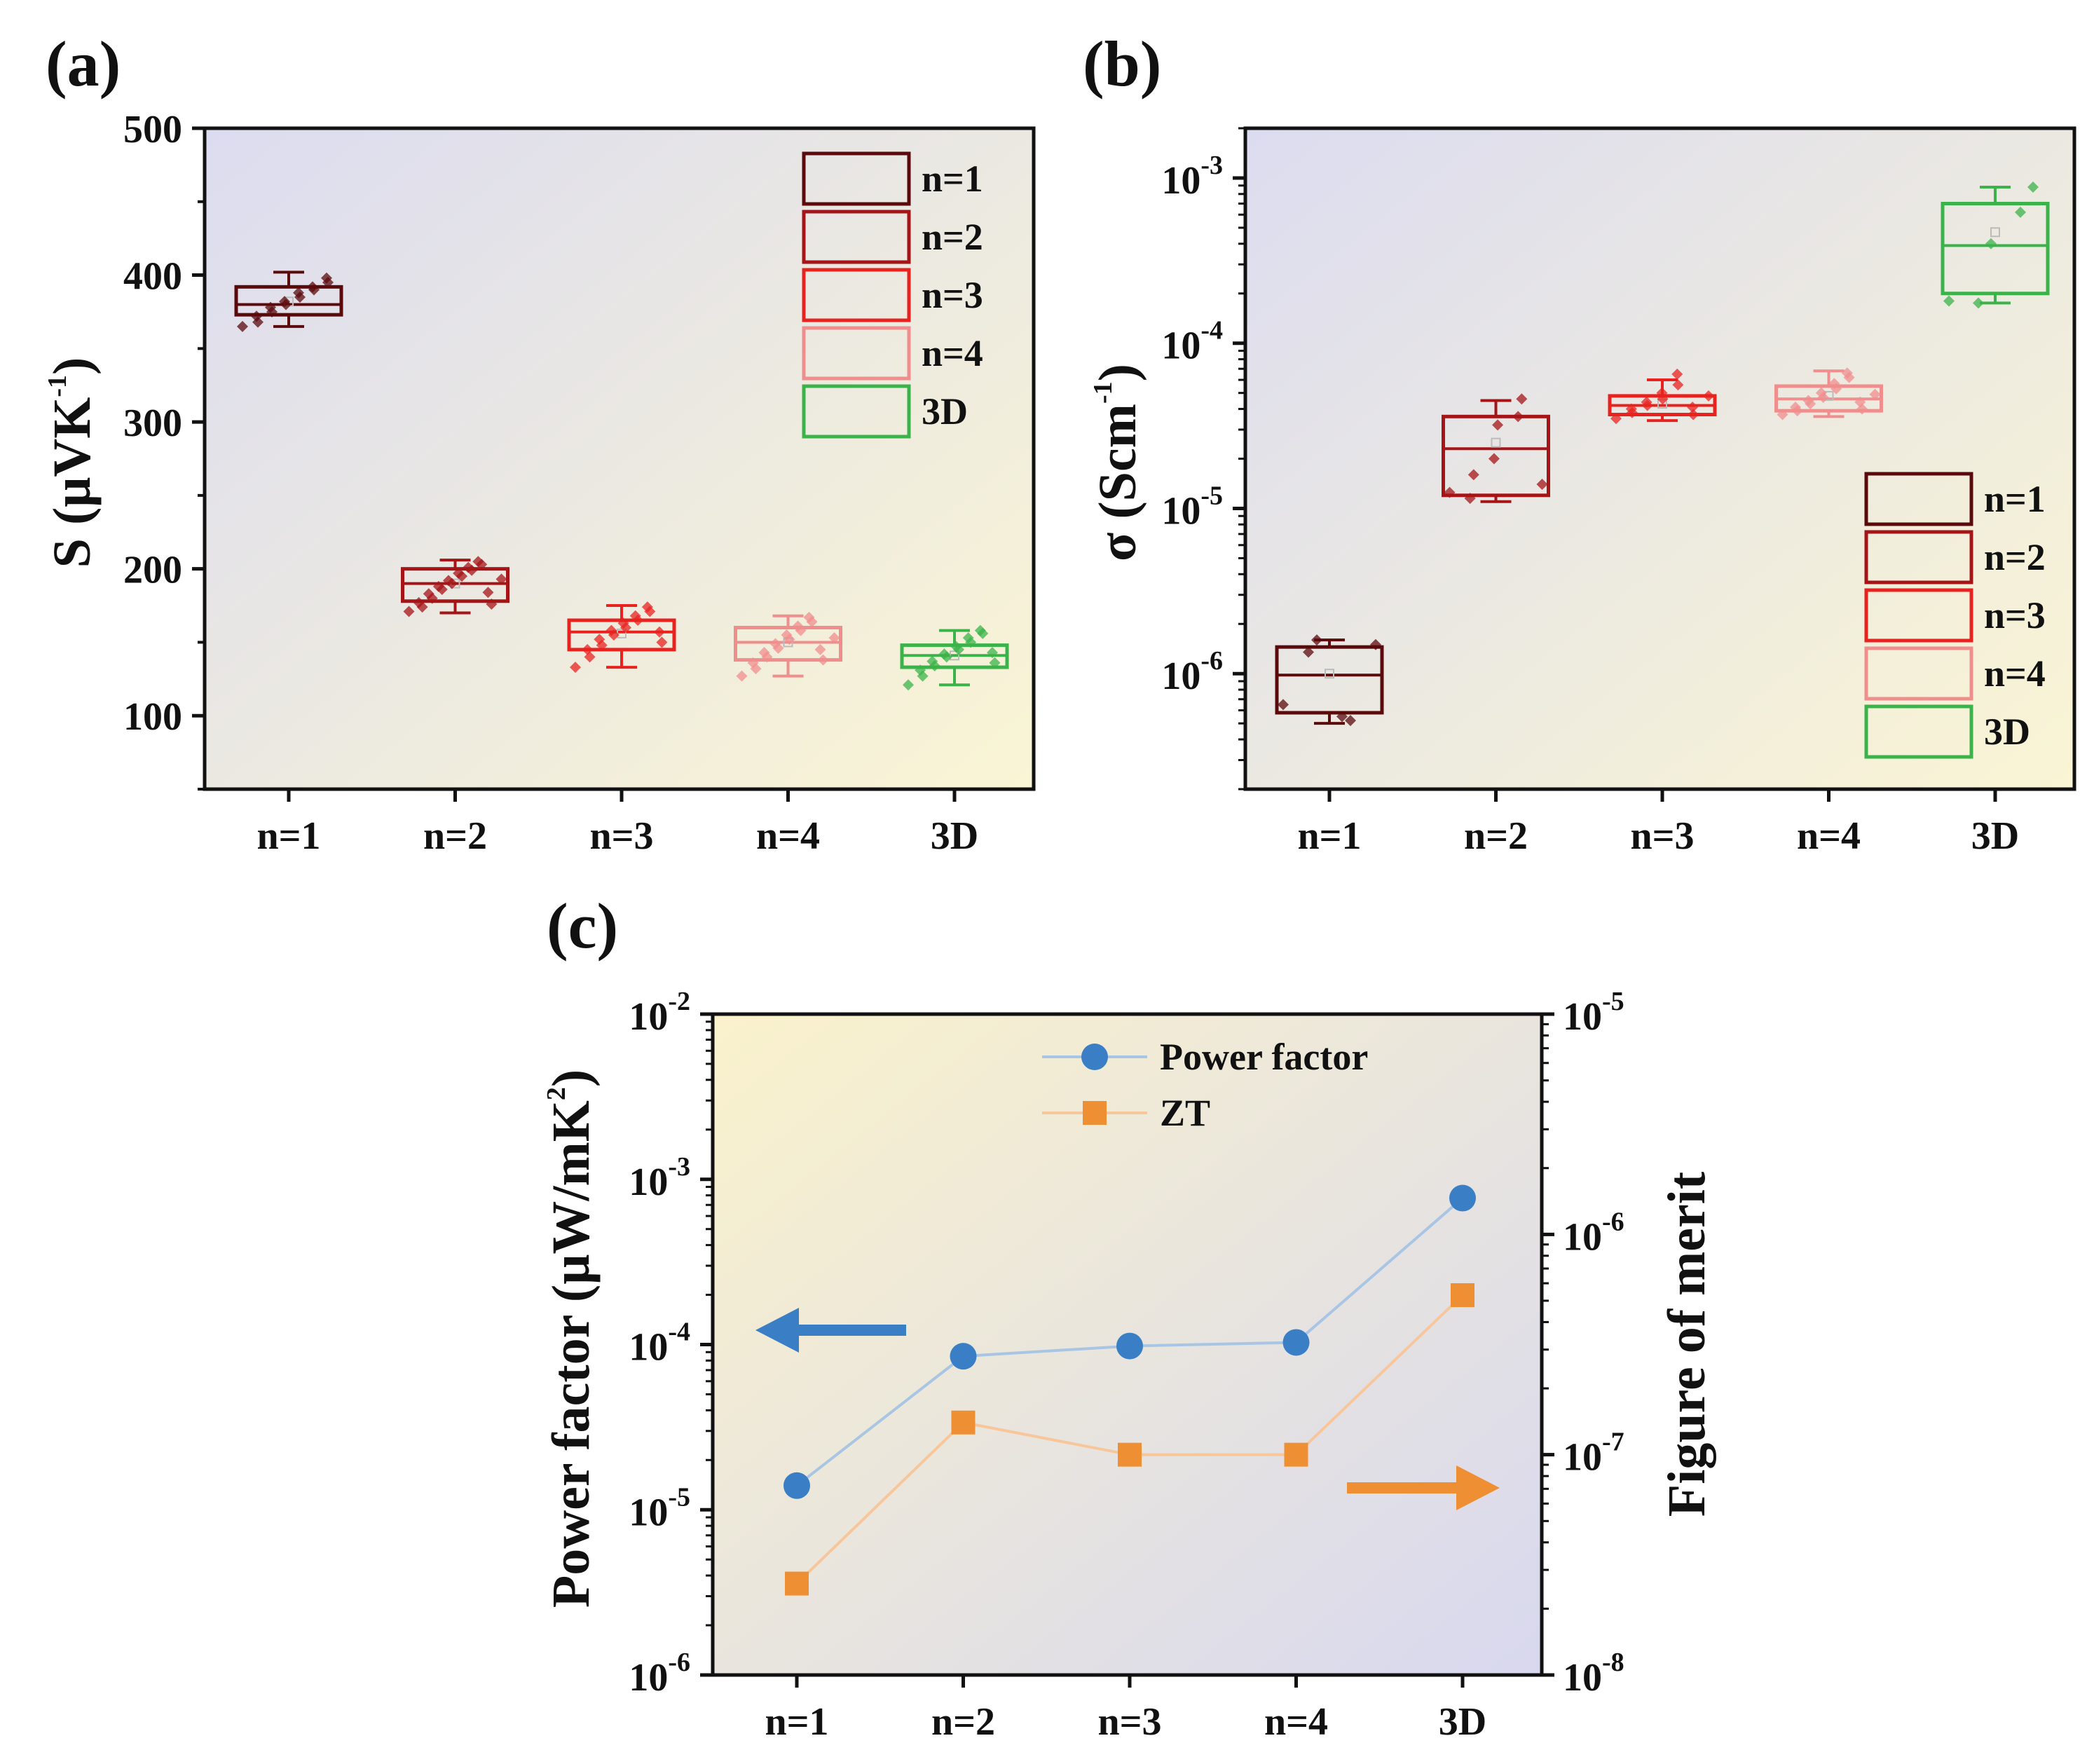  What do you see at coordinates (1192, 672) in the screenshot?
I see `b-y-tick-label: 10⁻⁶` at bounding box center [1192, 672].